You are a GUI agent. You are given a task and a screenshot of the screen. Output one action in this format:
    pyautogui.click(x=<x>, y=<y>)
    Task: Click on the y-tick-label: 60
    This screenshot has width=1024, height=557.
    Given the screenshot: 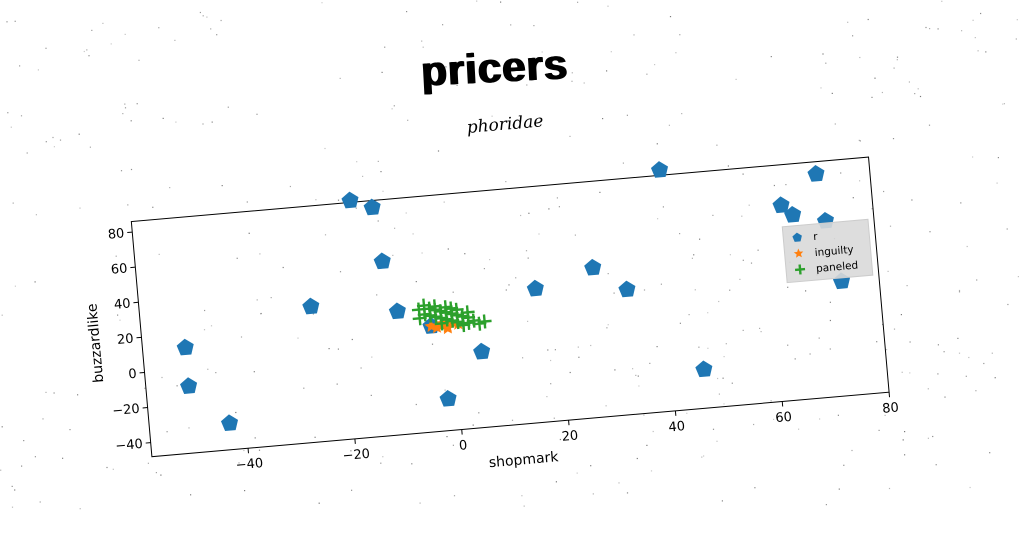 What is the action you would take?
    pyautogui.click(x=119, y=269)
    